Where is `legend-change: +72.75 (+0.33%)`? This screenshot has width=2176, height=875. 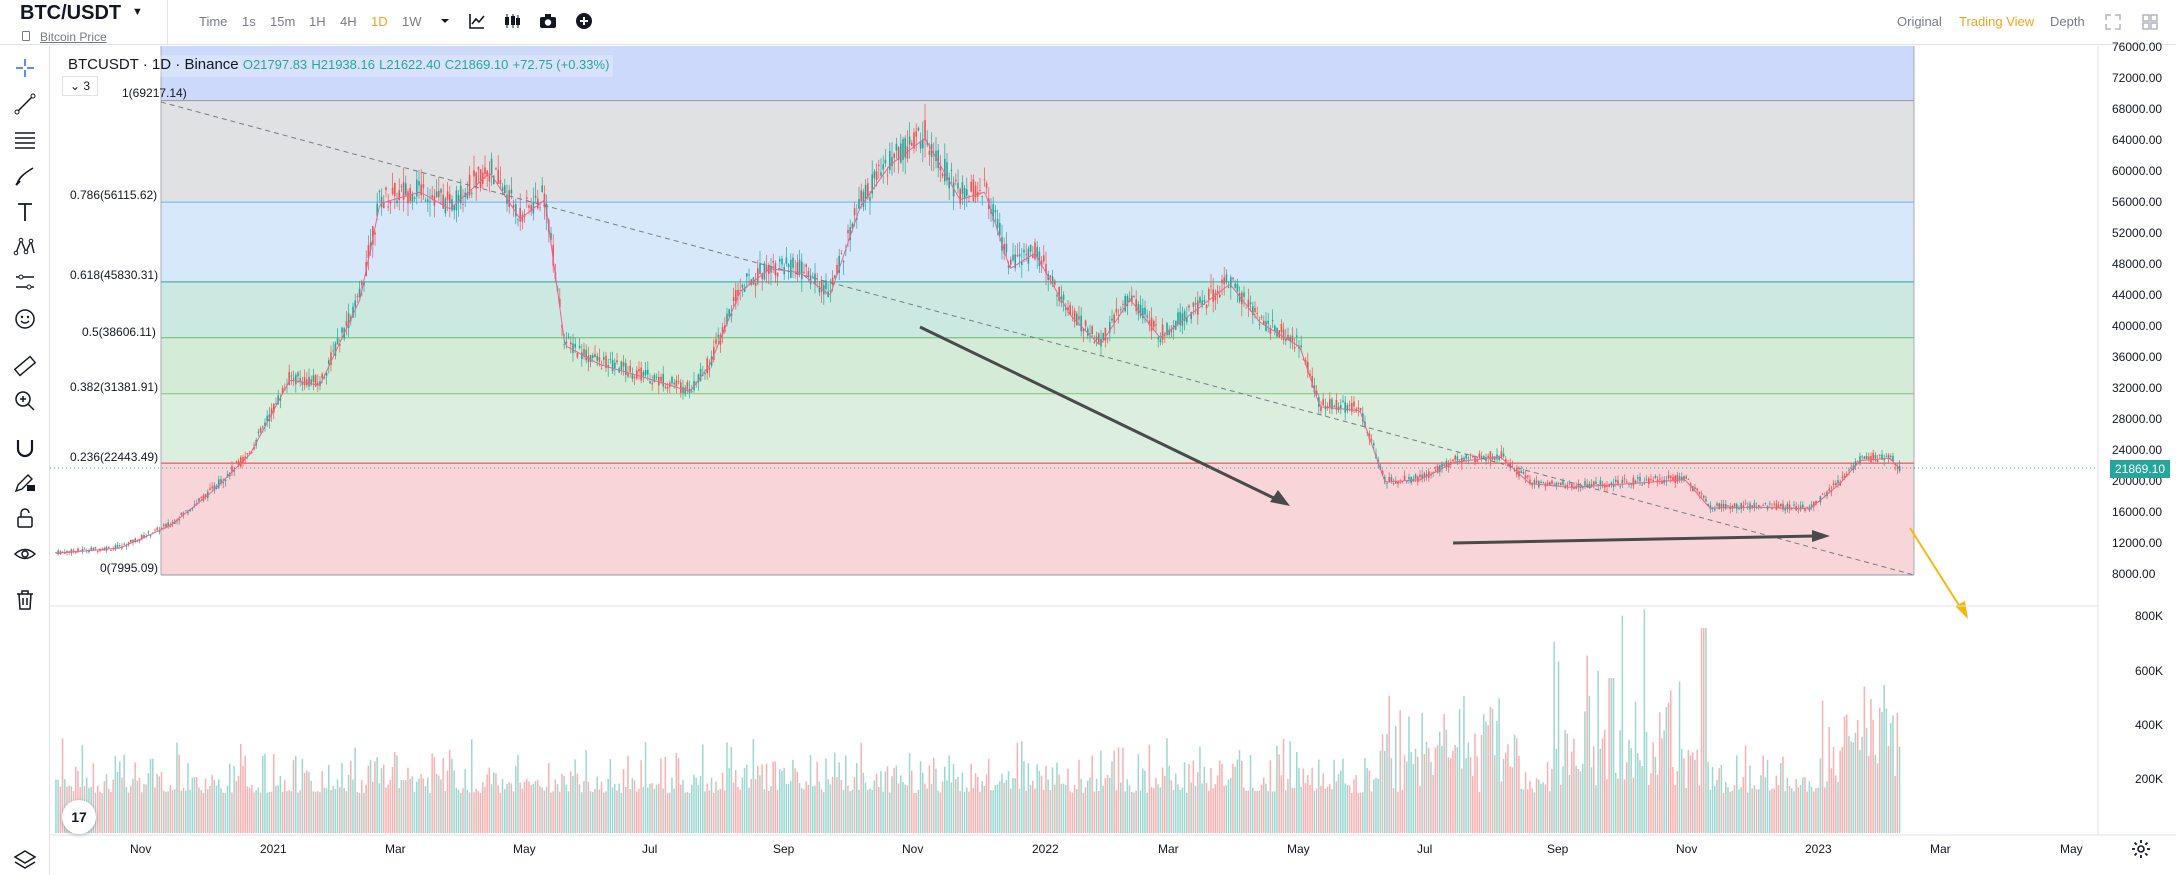
legend-change: +72.75 (+0.33%) is located at coordinates (561, 64).